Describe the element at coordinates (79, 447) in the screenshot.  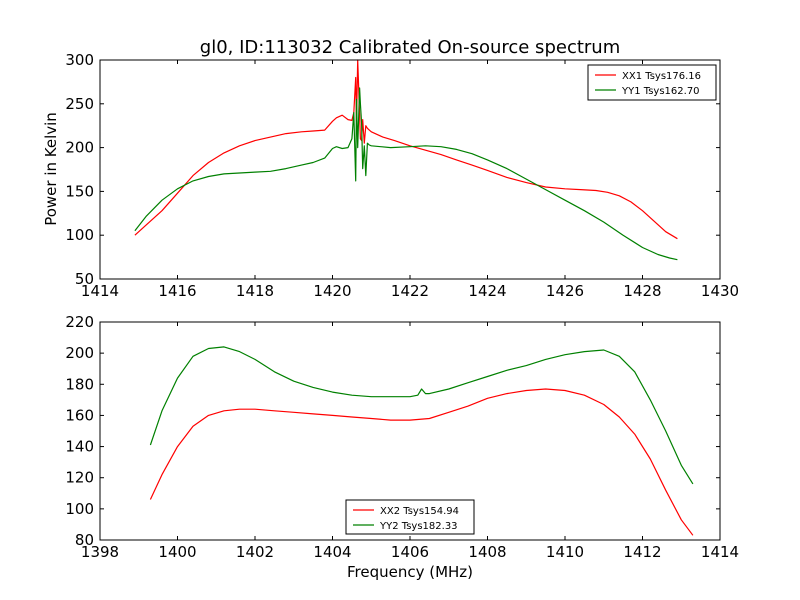
I see `bottom-y-tick-label: 140` at that location.